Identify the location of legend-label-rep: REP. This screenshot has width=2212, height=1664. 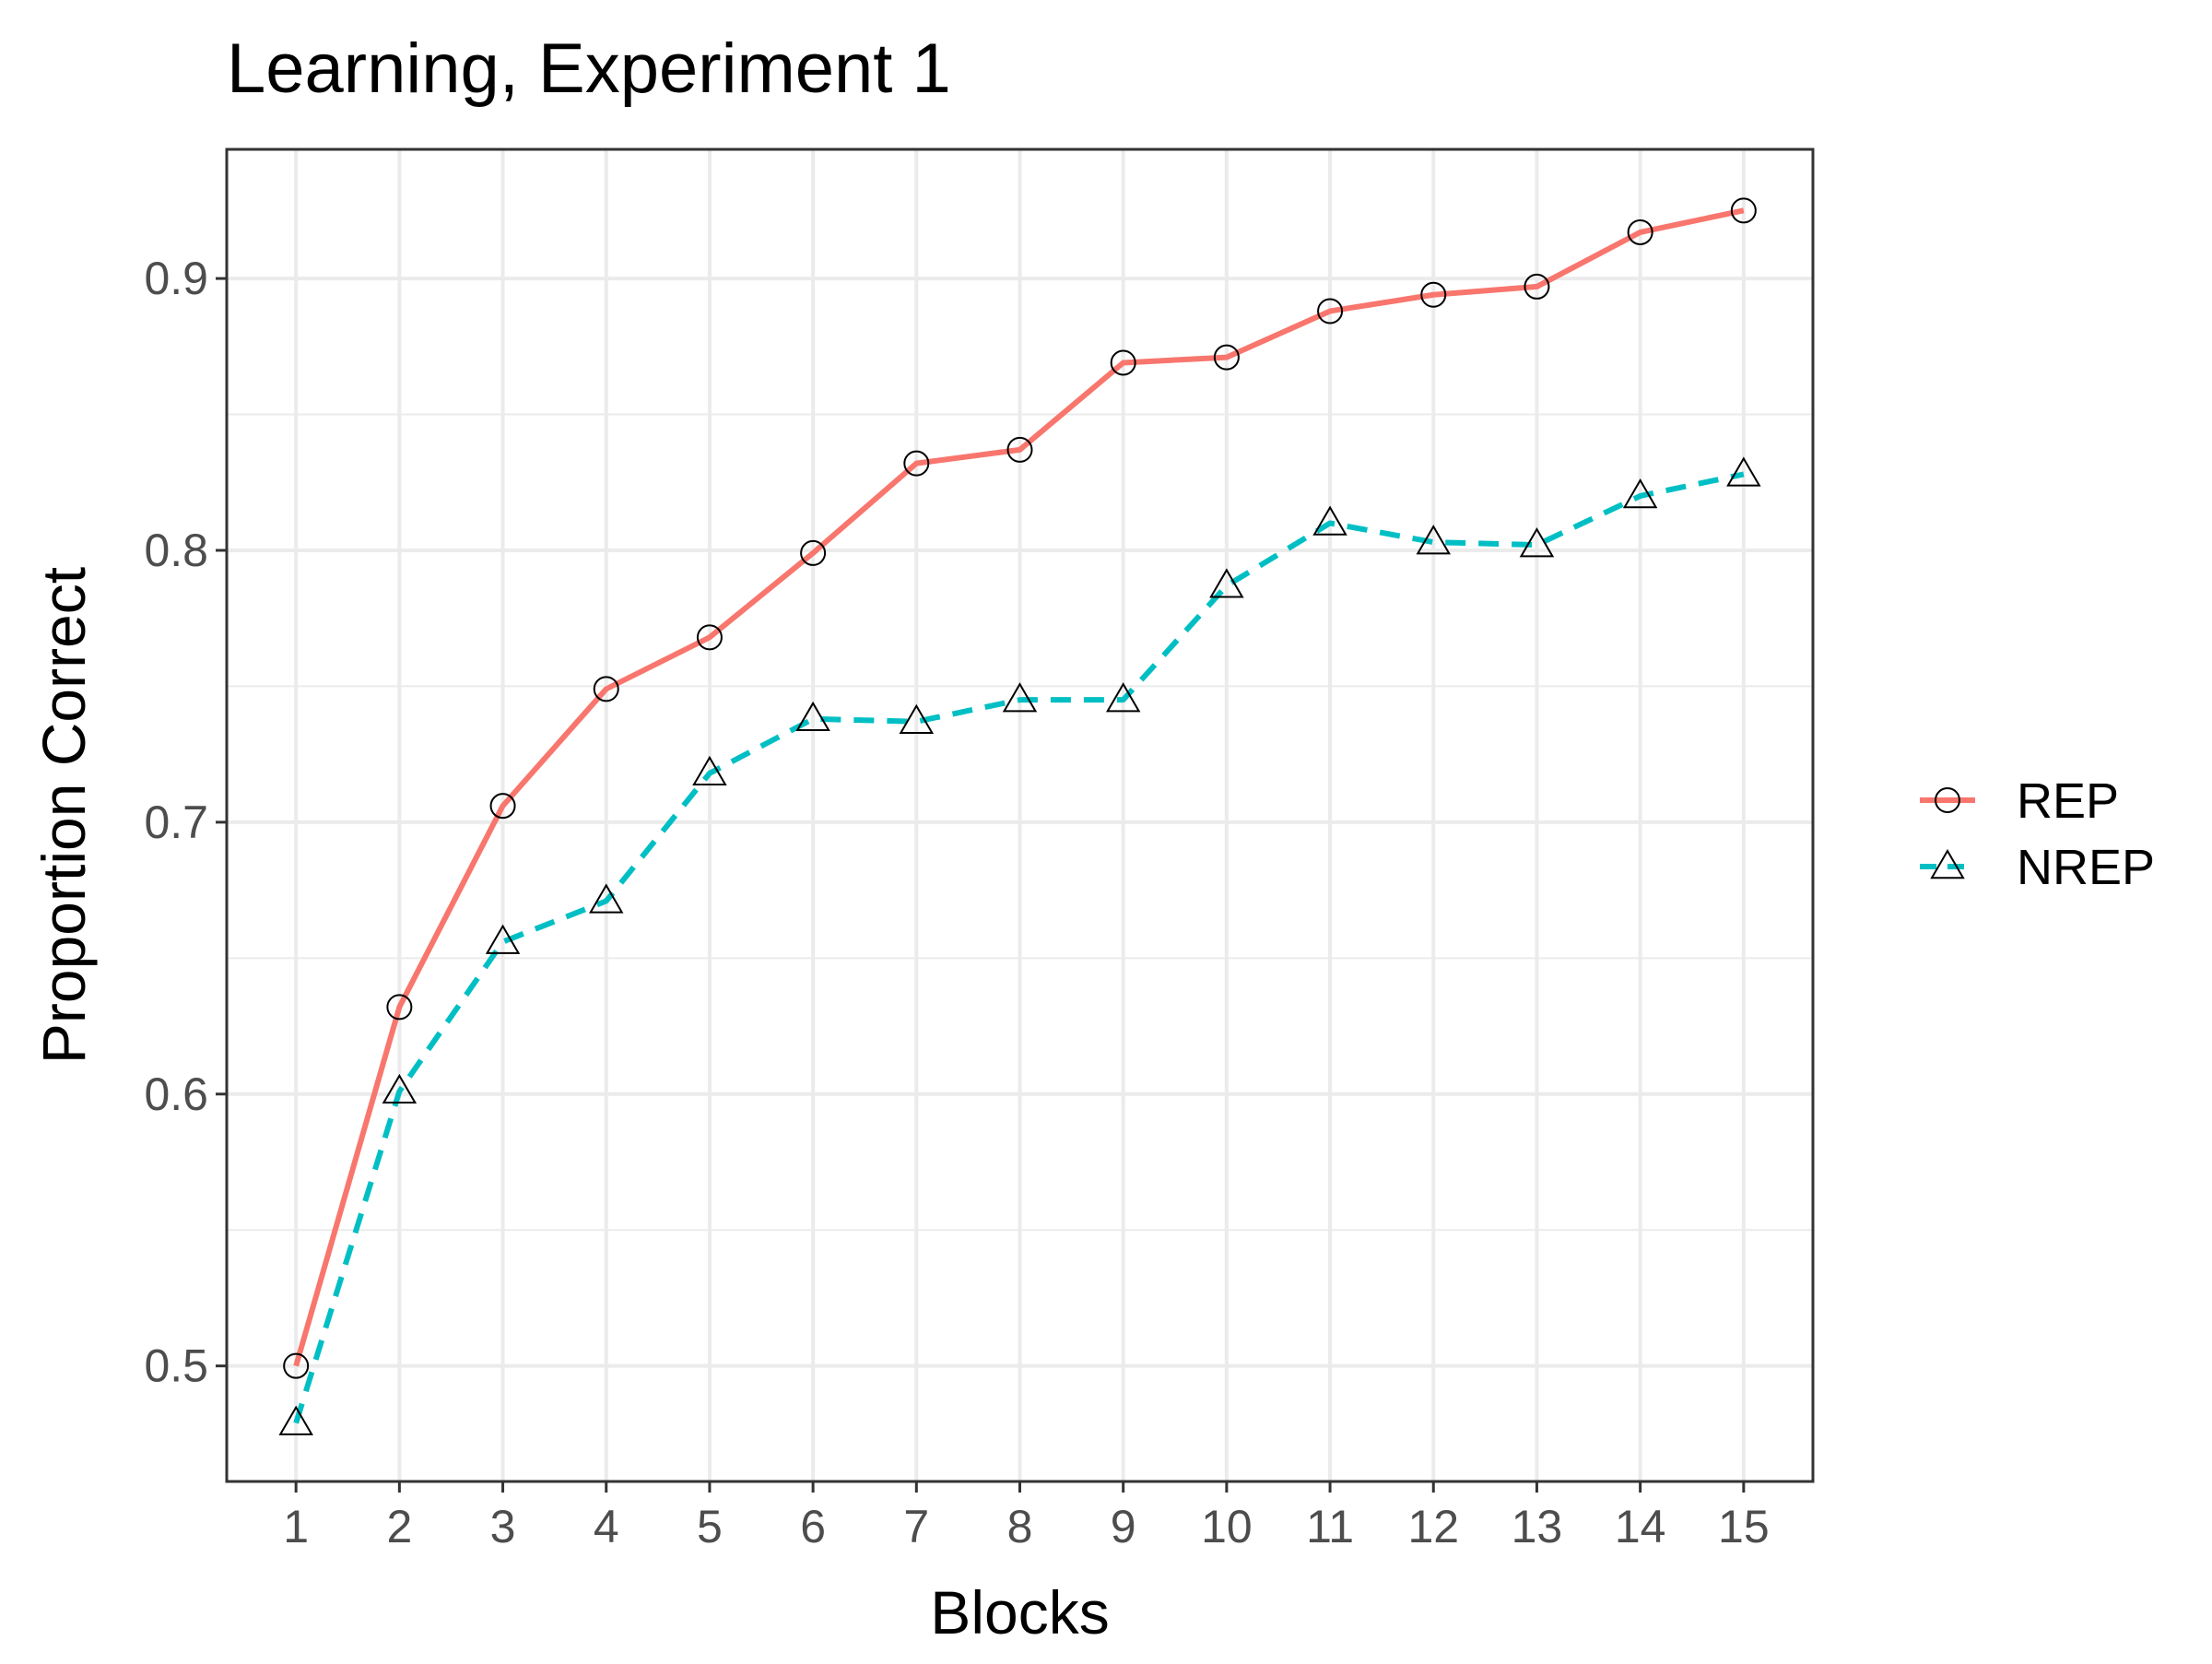
(2068, 801).